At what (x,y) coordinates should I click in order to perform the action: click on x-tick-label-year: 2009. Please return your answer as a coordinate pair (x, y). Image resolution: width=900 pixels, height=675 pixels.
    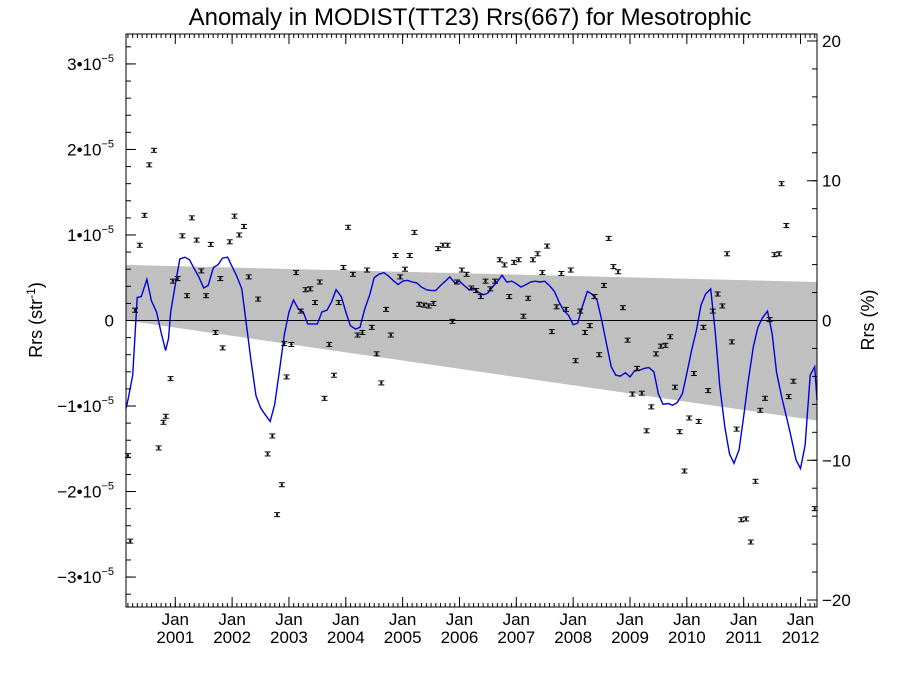
    Looking at the image, I should click on (630, 637).